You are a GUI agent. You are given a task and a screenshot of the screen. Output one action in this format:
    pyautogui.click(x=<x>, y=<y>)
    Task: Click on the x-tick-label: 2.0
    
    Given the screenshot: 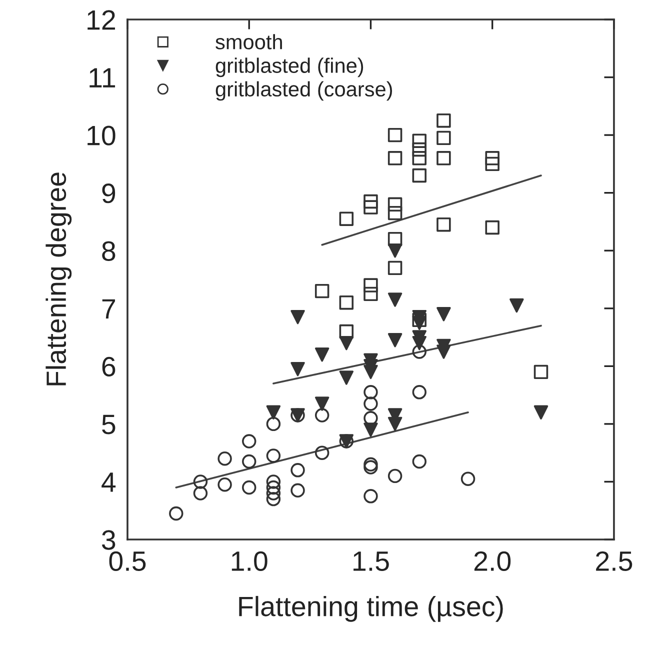 What is the action you would take?
    pyautogui.click(x=492, y=561)
    